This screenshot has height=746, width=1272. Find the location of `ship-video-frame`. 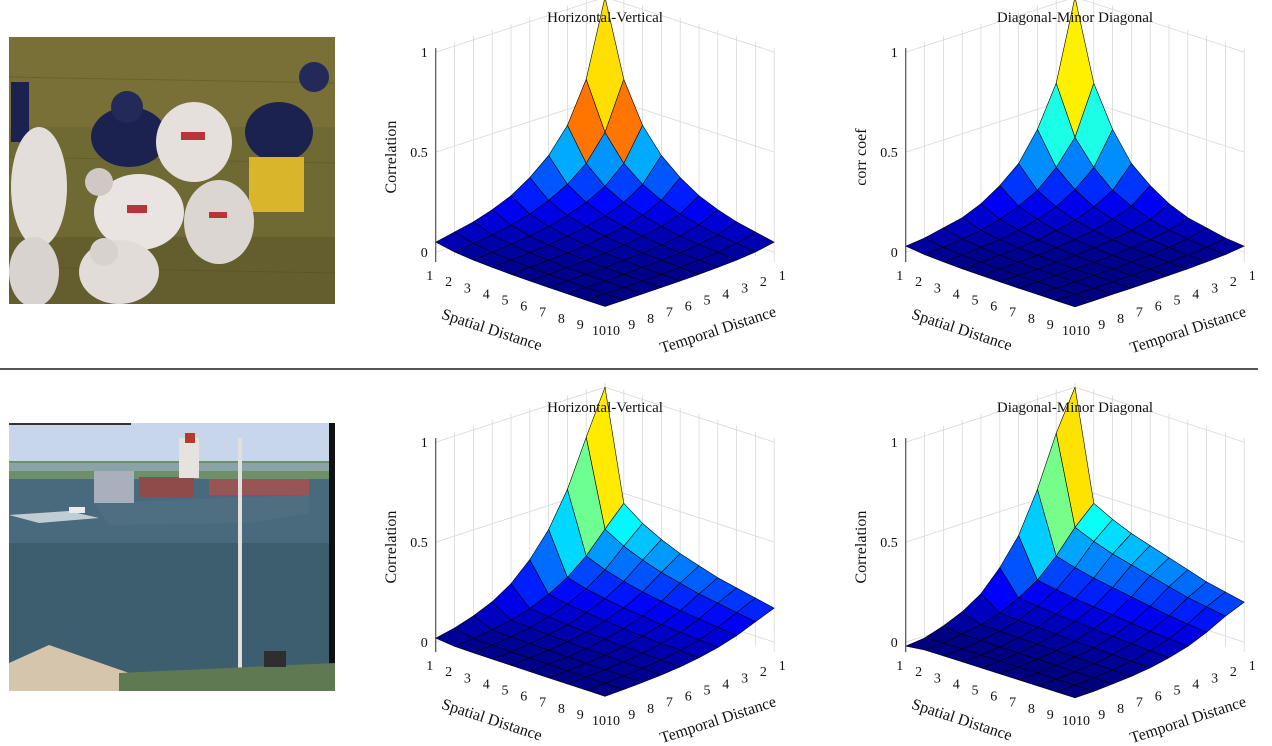

ship-video-frame is located at coordinates (172, 557).